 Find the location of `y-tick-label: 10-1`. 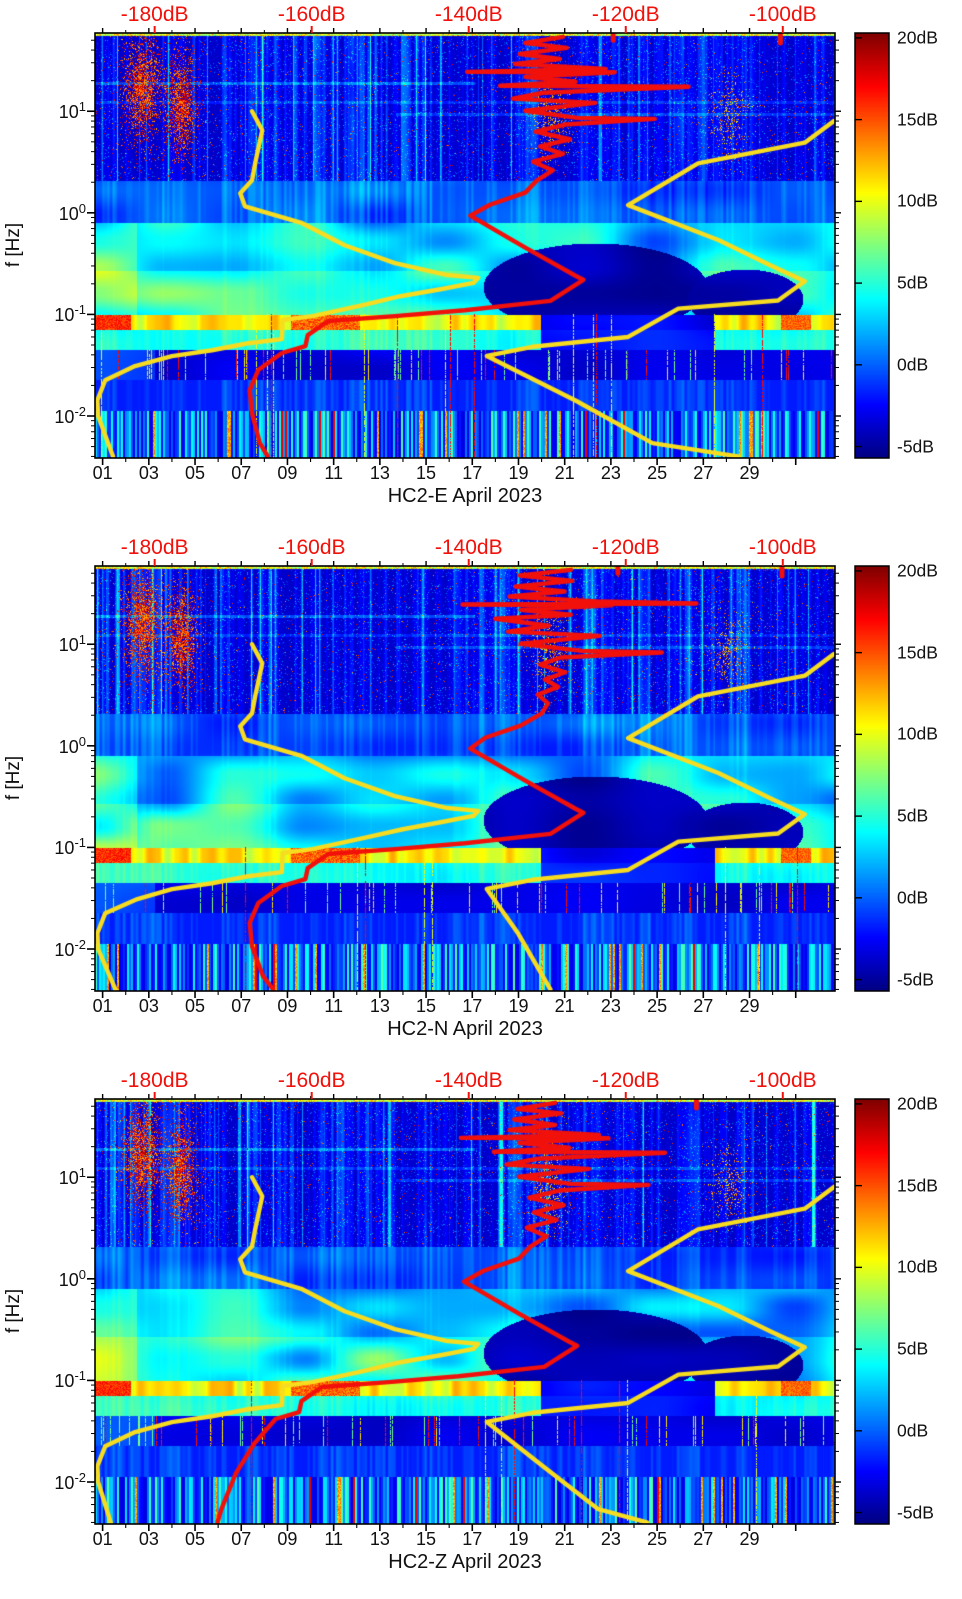

y-tick-label: 10-1 is located at coordinates (43, 314).